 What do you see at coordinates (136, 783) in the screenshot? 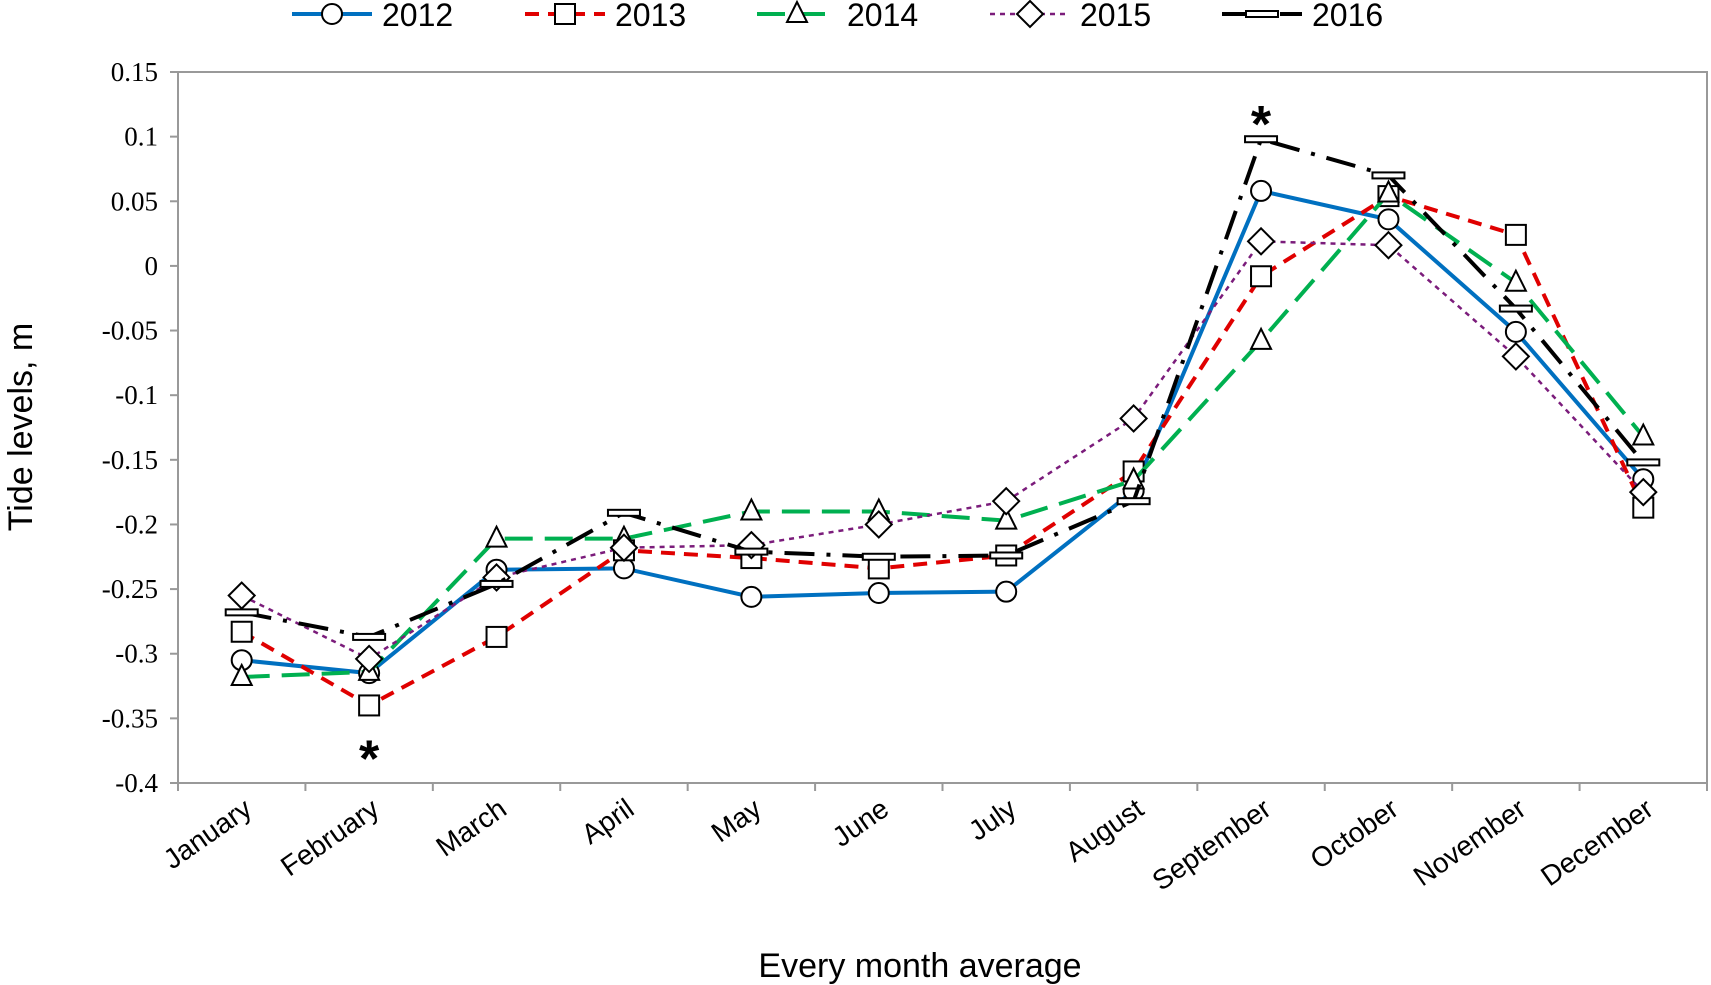
I see `y-tick-label: -0.4` at bounding box center [136, 783].